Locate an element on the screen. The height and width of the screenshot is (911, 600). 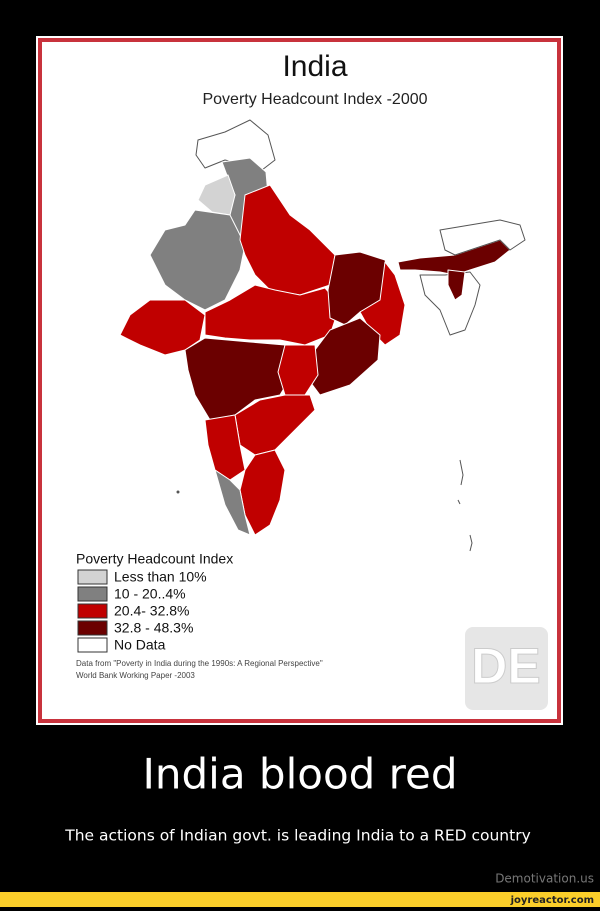
watermark-bar is located at coordinates (300, 899).